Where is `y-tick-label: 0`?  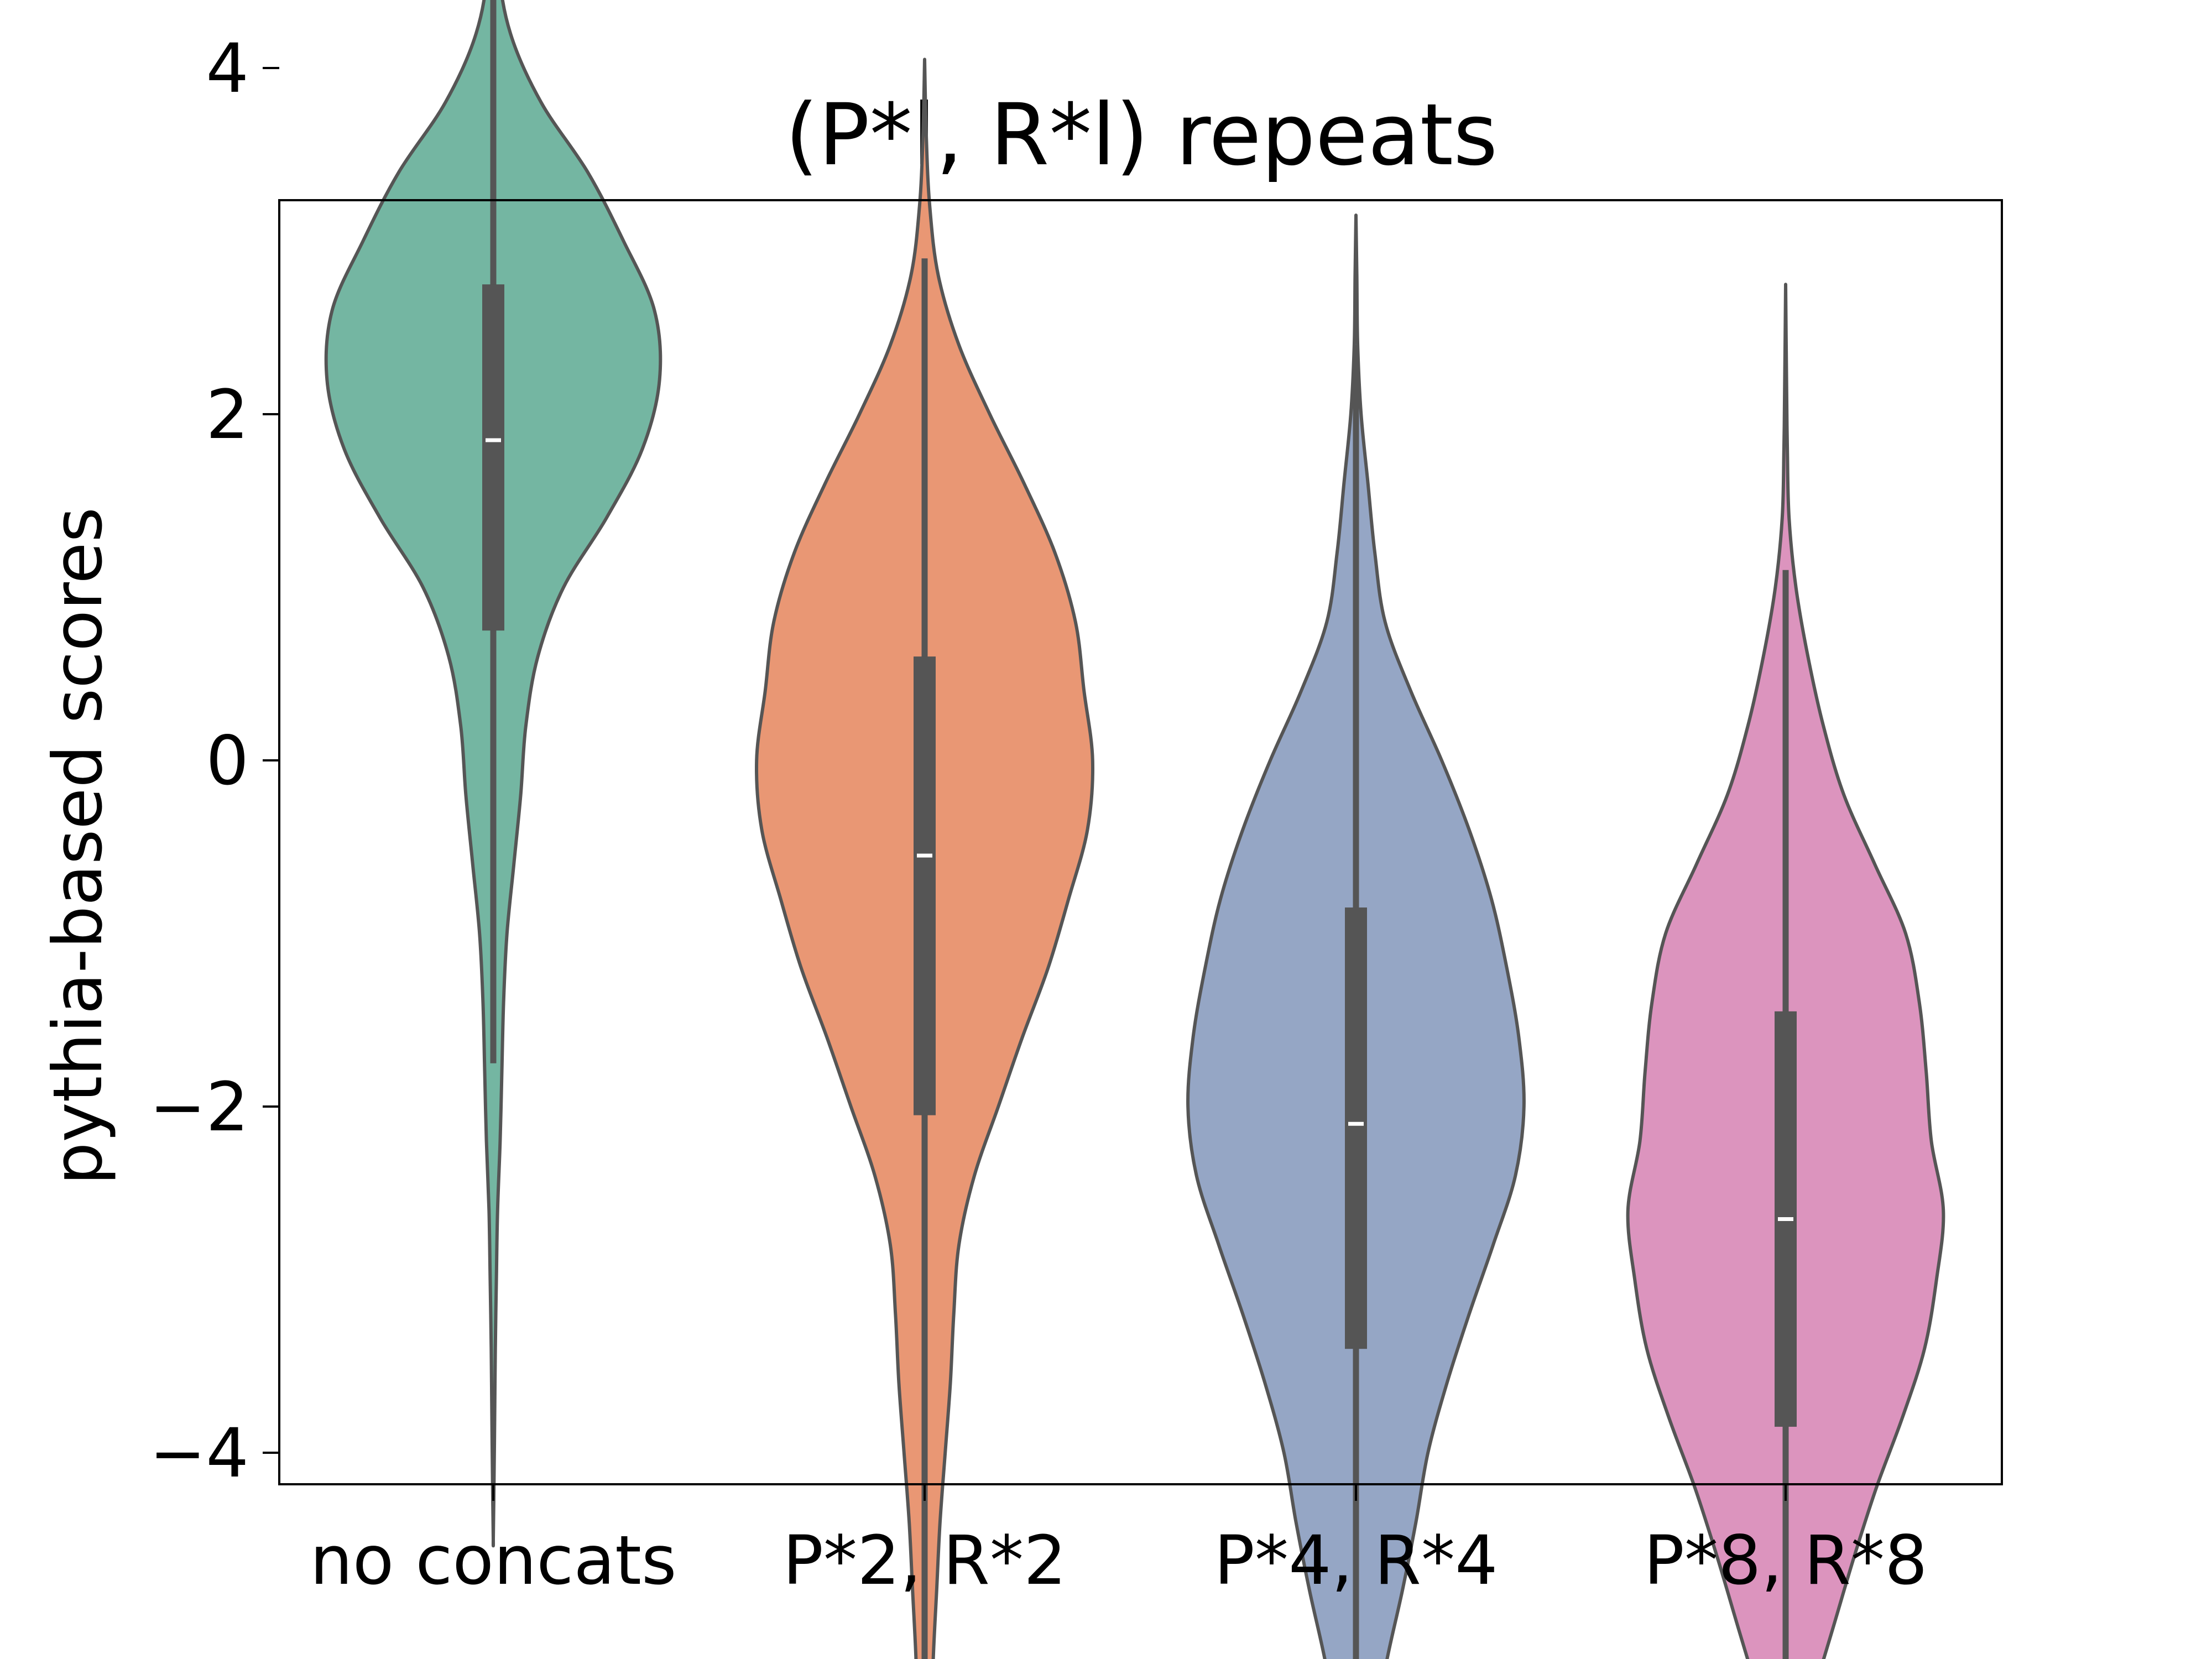 y-tick-label: 0 is located at coordinates (228, 761).